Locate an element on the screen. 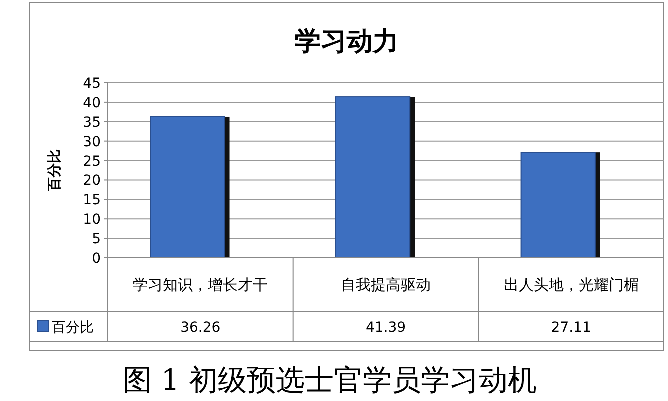 The width and height of the screenshot is (668, 401). y-tick-label: 45 is located at coordinates (92, 84).